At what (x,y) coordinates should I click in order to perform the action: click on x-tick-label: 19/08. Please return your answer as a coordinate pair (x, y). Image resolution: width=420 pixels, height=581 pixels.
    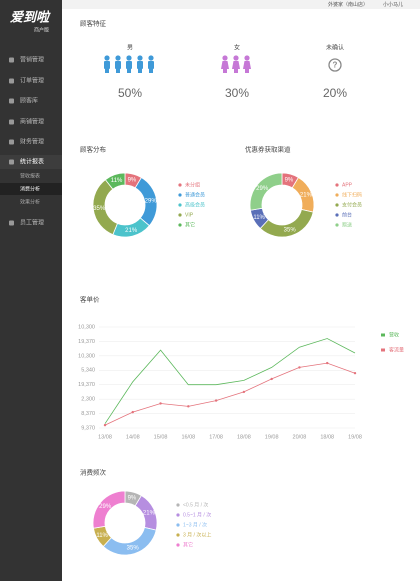
    Looking at the image, I should click on (355, 437).